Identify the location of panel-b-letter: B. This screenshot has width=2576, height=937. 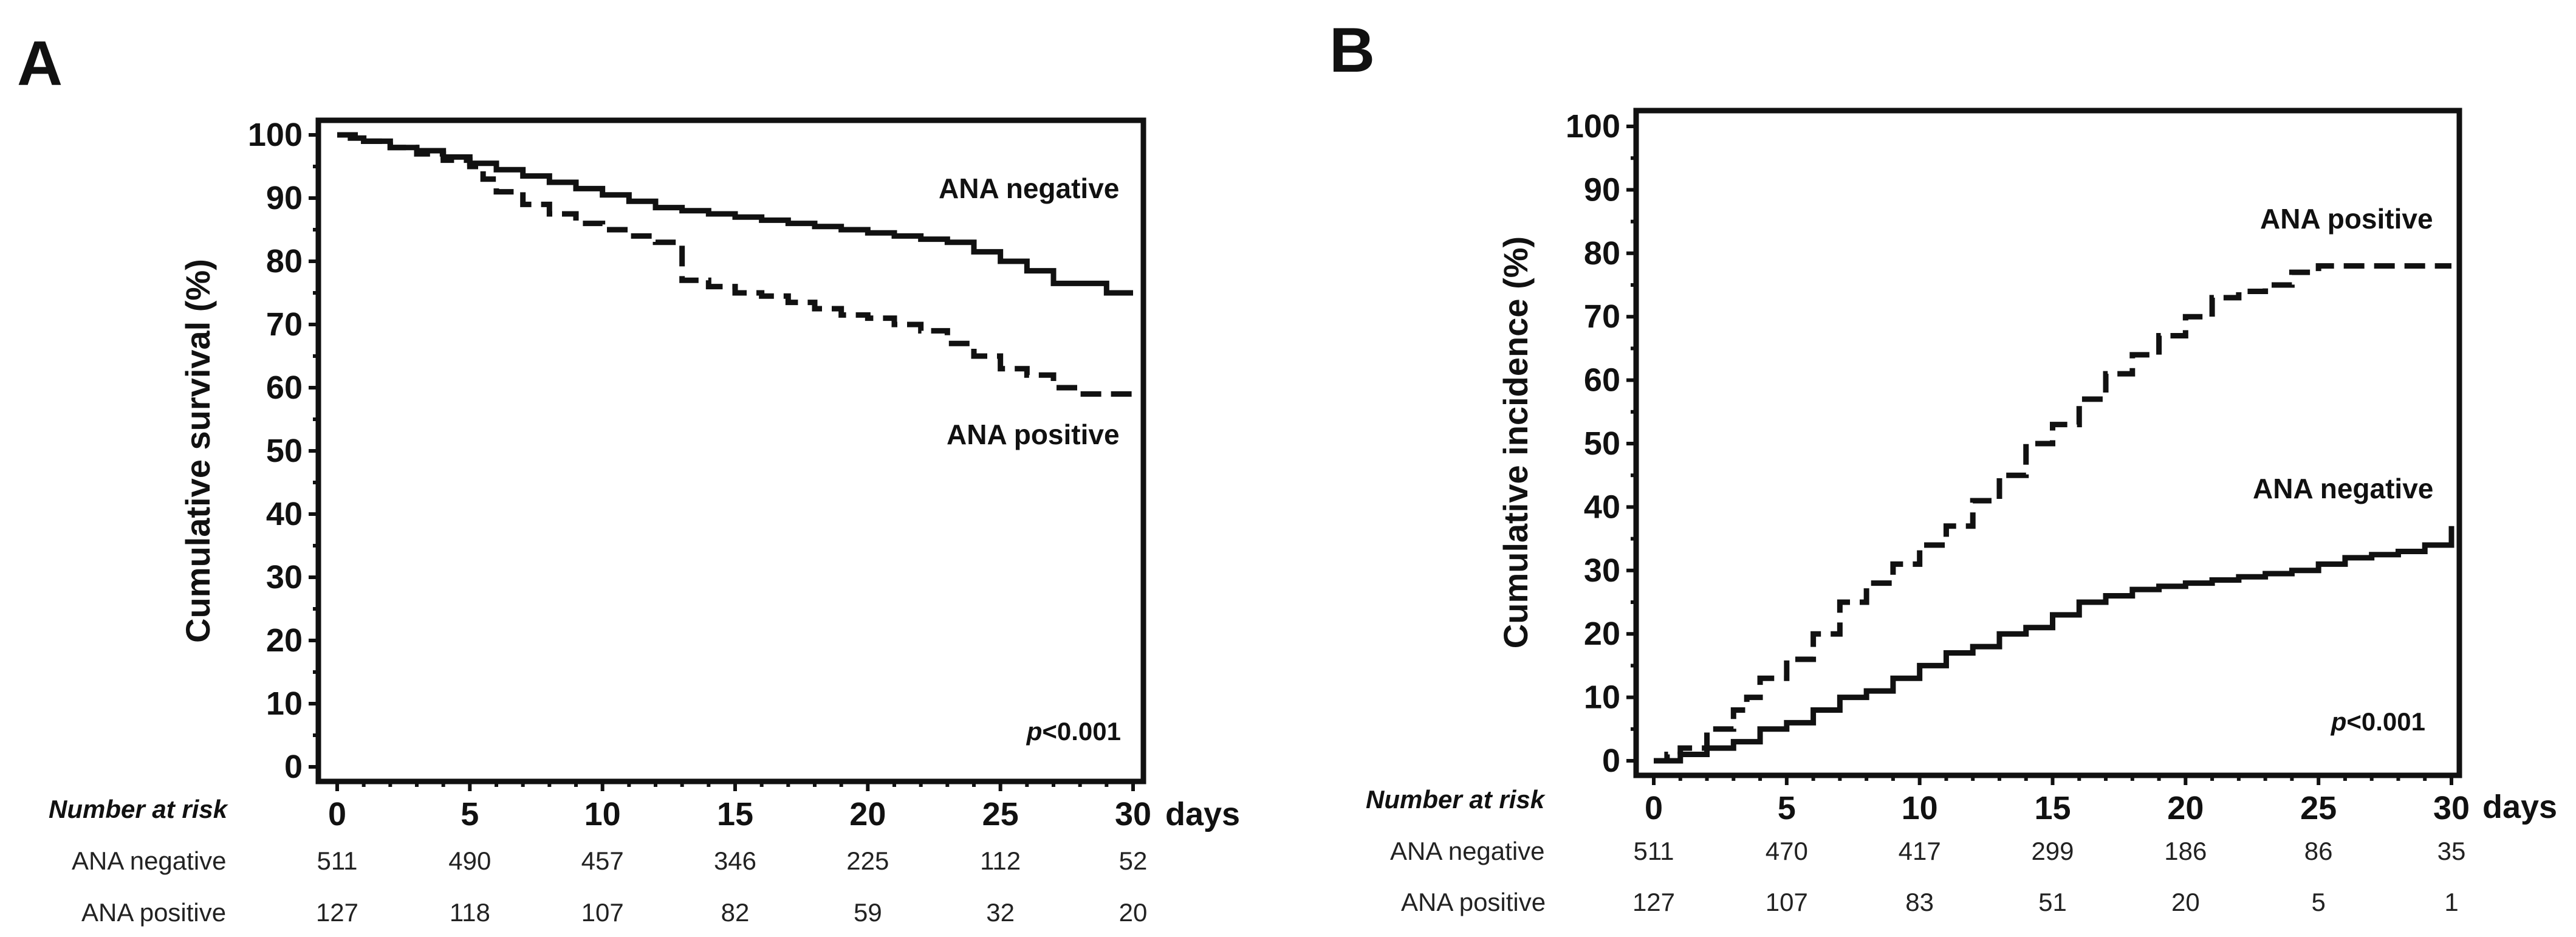
(1352, 50).